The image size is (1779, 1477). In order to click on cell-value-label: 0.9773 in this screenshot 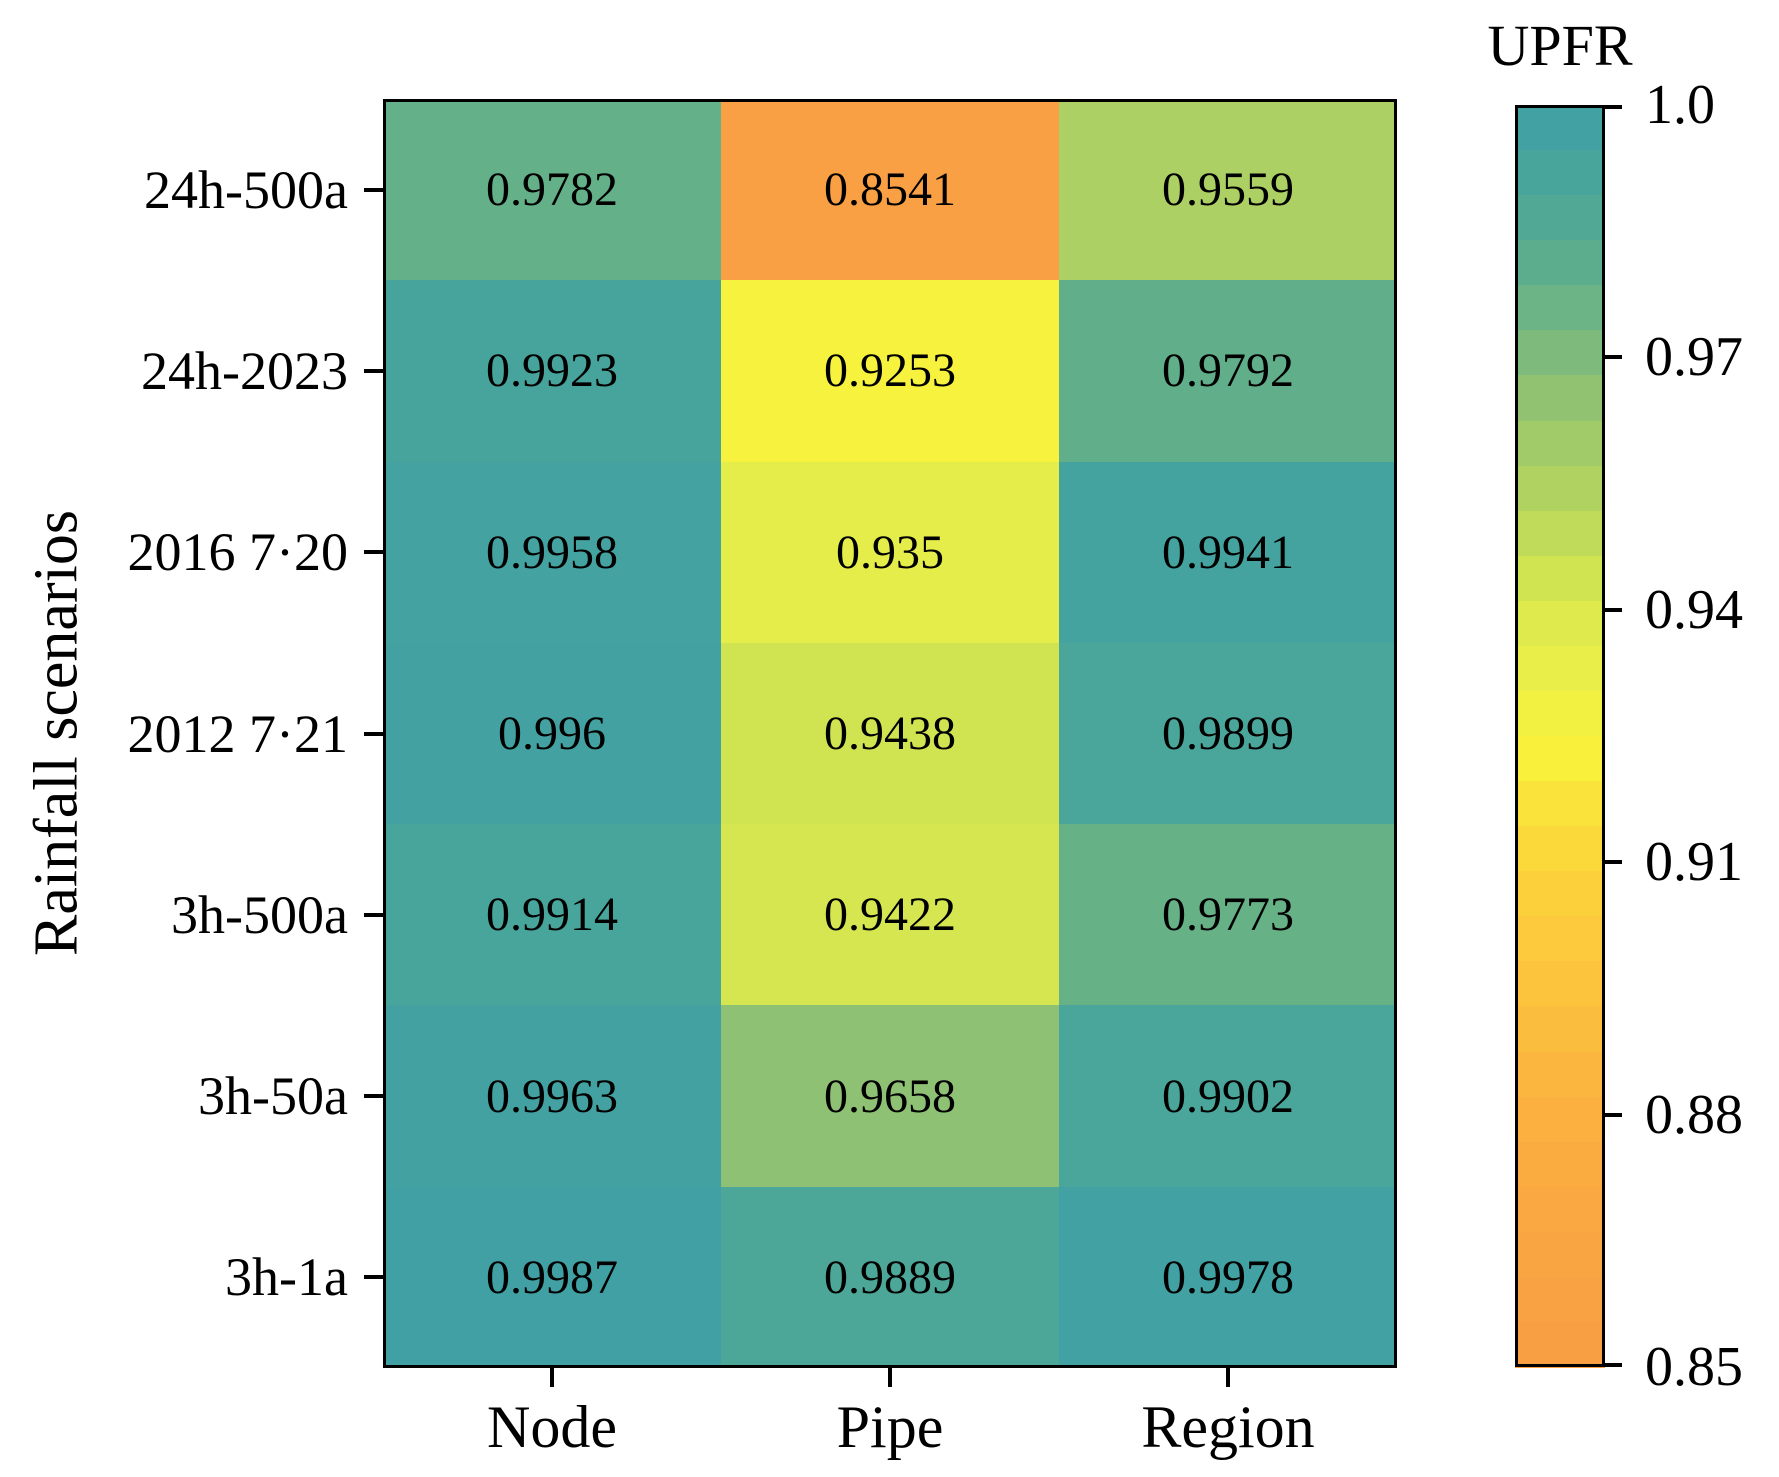, I will do `click(1228, 915)`.